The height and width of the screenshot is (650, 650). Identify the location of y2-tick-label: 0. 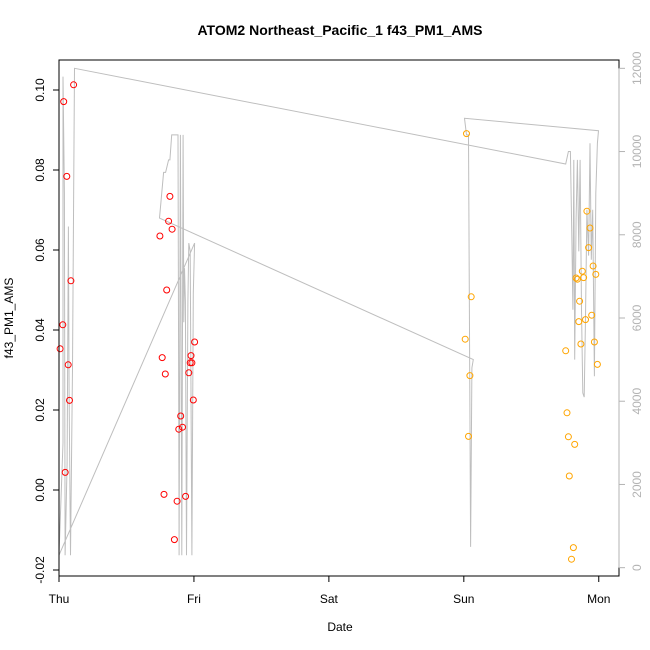
(637, 567).